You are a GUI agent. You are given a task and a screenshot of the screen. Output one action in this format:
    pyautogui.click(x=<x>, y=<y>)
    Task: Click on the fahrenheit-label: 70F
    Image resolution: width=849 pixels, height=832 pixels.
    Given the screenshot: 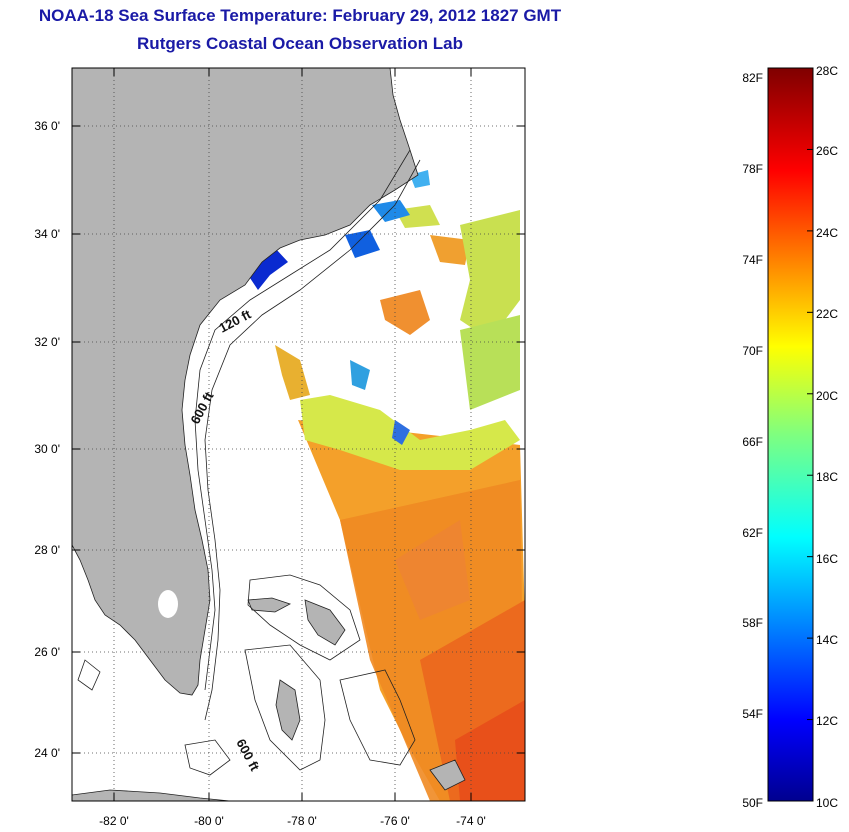 What is the action you would take?
    pyautogui.click(x=752, y=351)
    